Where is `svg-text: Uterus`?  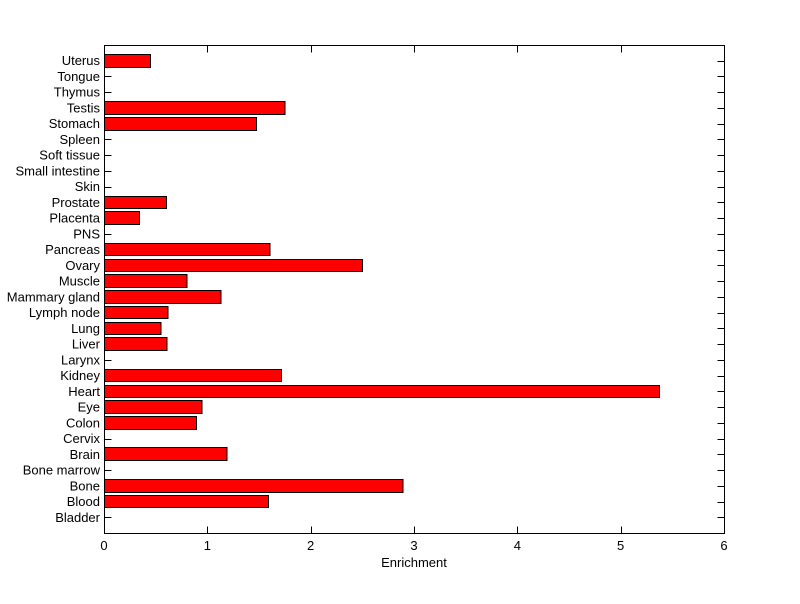 svg-text: Uterus is located at coordinates (81, 60).